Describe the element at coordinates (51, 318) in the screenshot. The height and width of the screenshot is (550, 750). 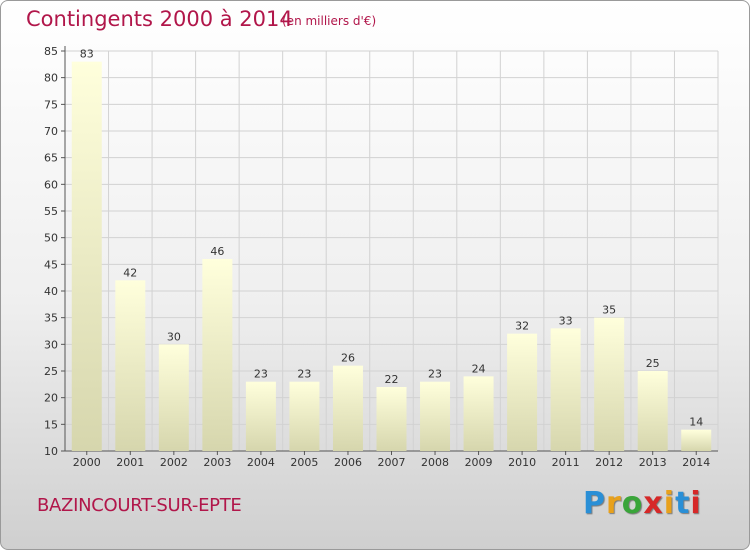
I see `y-tick-label: 35` at that location.